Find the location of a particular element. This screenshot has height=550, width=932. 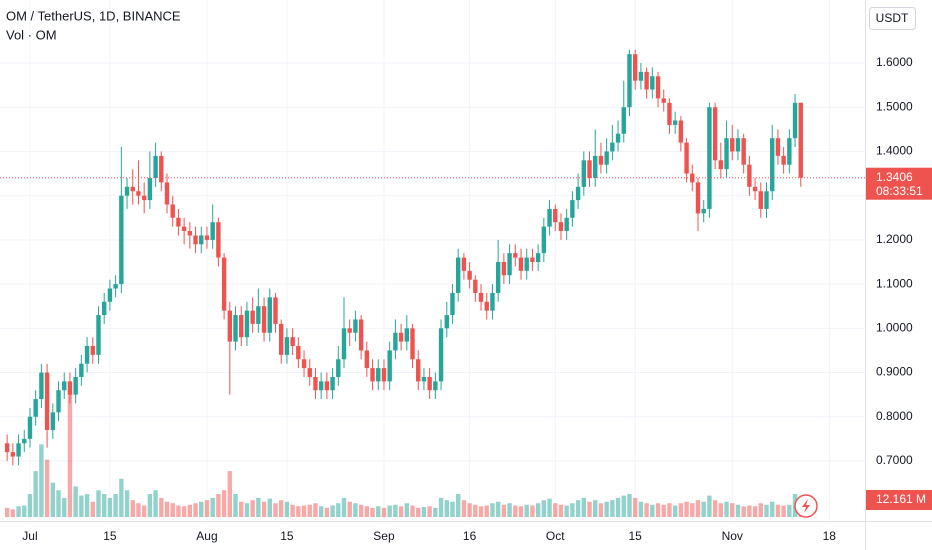

x-tick-label: 16 is located at coordinates (470, 536).